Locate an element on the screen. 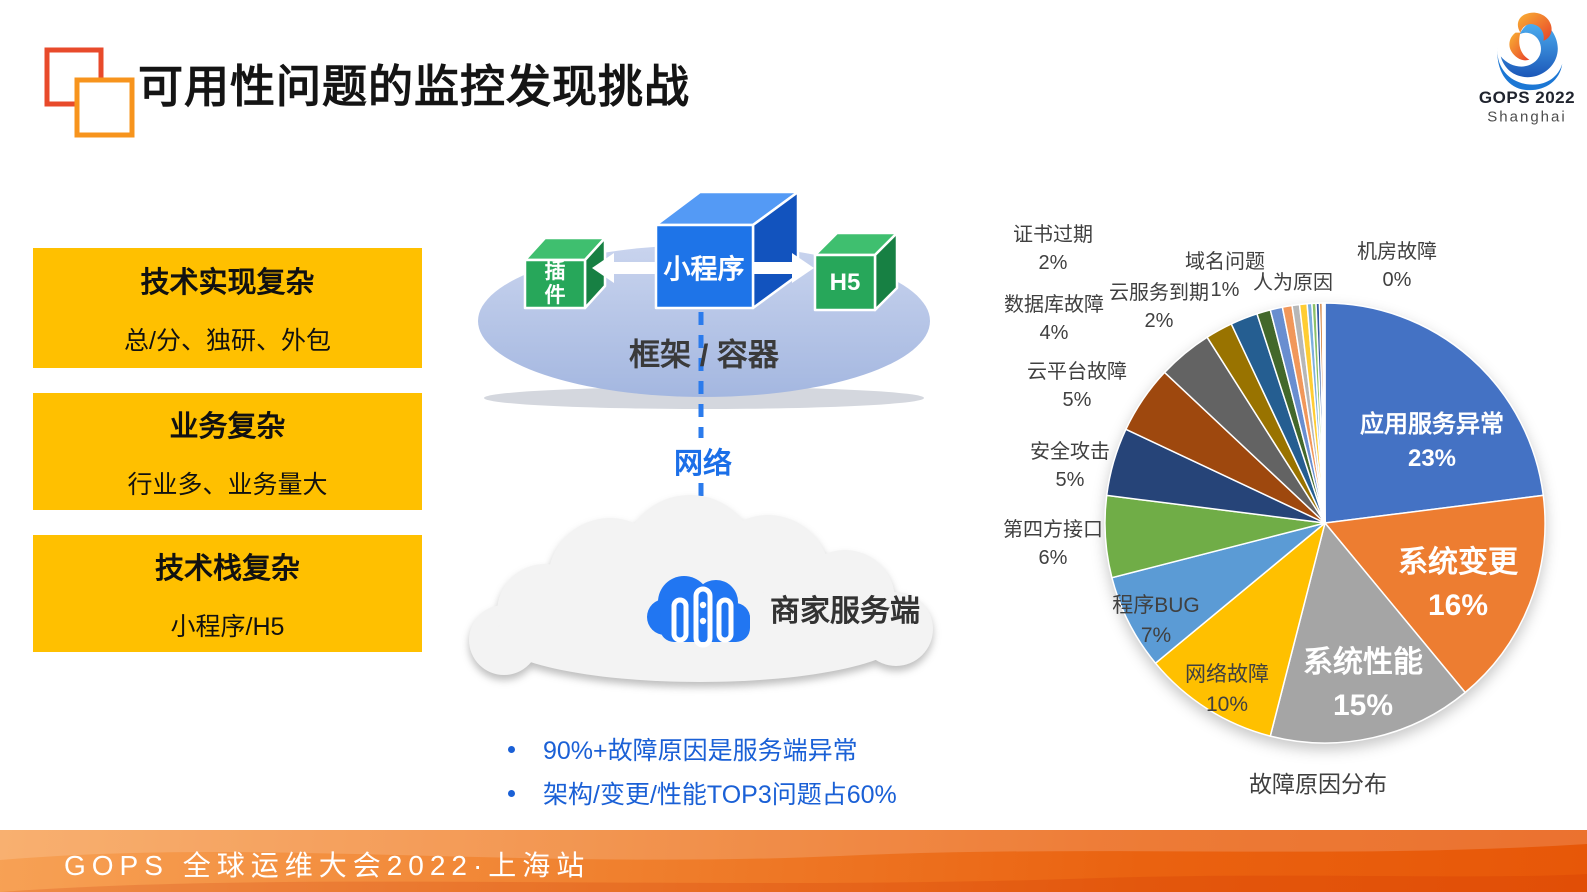  pie-label-数据库故障: 数据库故障 4% is located at coordinates (1054, 319).